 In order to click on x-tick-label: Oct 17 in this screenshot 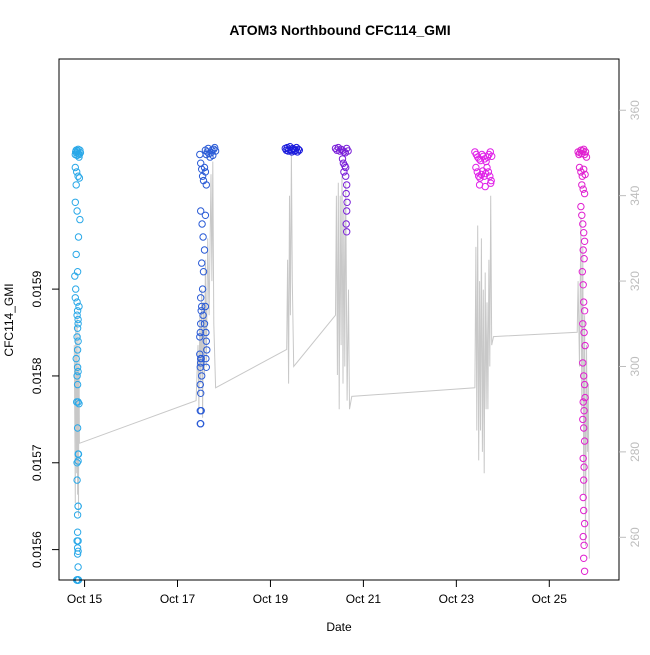, I will do `click(178, 599)`.